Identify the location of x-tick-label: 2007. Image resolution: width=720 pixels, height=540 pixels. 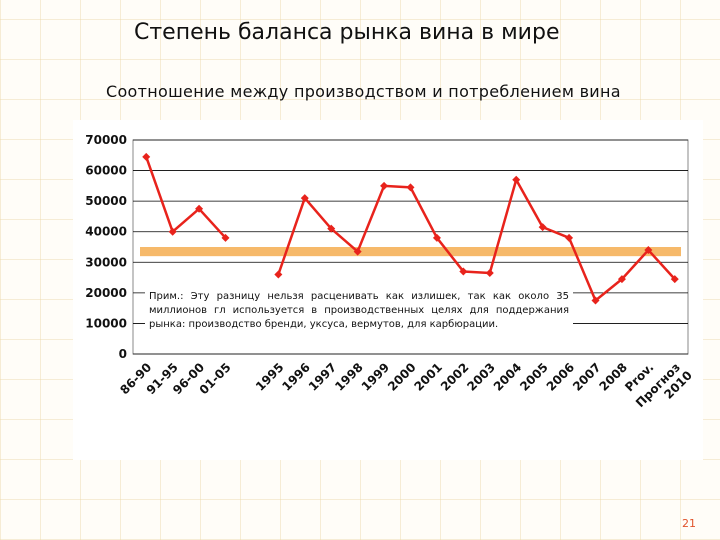
(587, 377).